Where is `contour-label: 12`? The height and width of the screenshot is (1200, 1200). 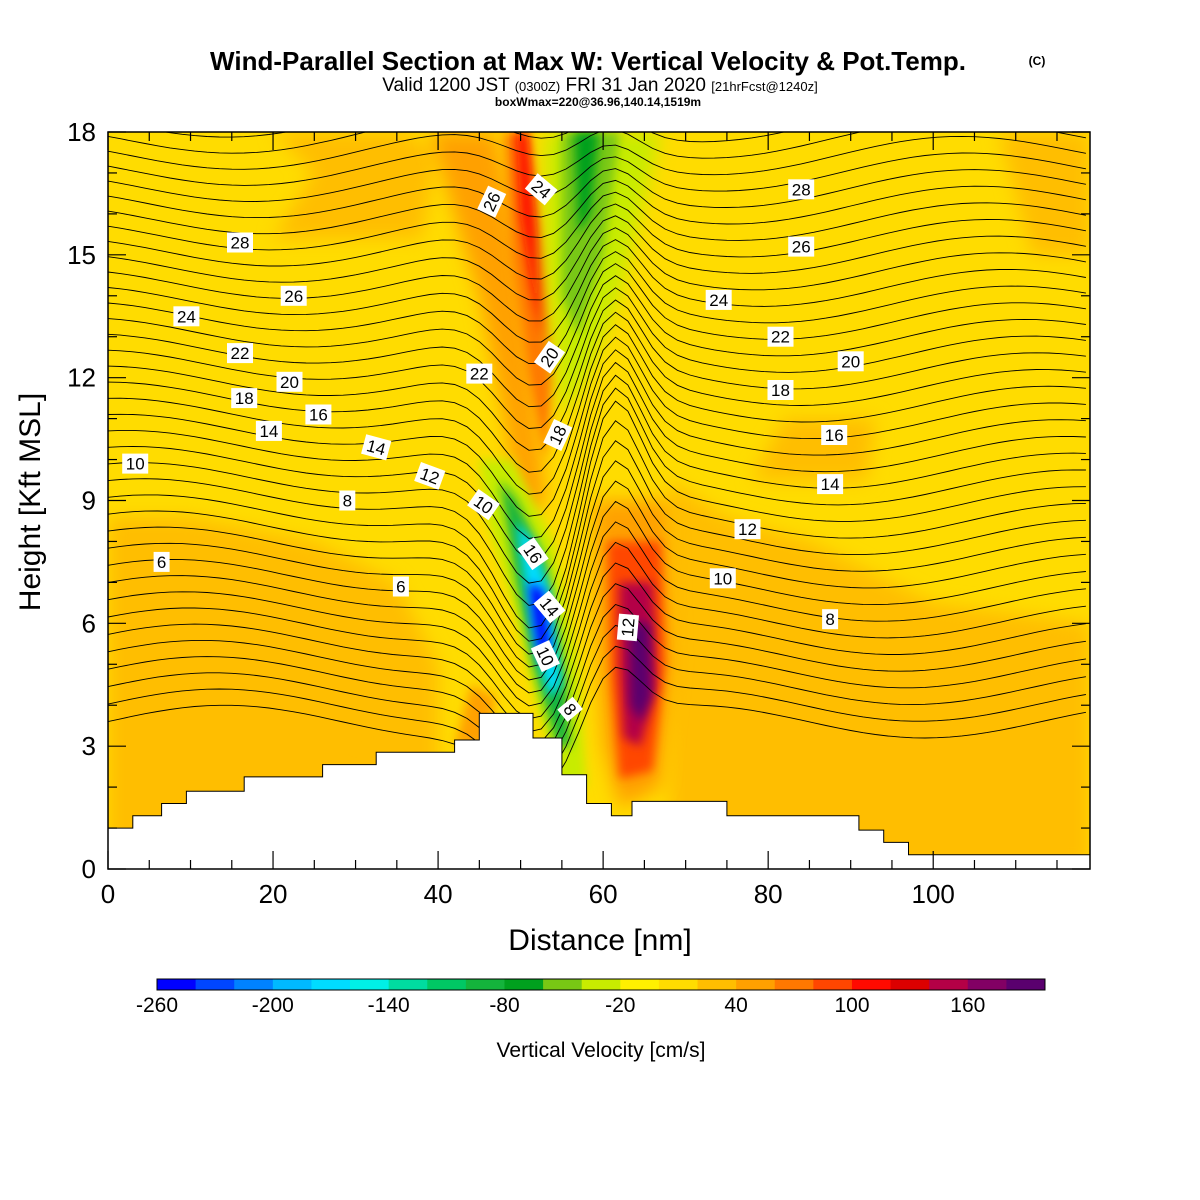
contour-label: 12 is located at coordinates (747, 529).